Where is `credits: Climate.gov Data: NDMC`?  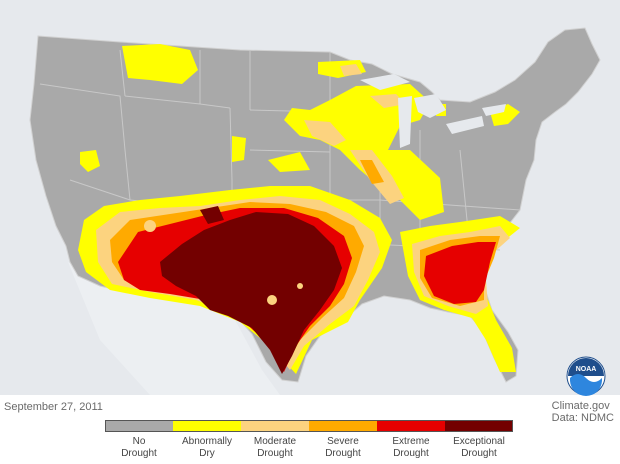 credits: Climate.gov Data: NDMC is located at coordinates (583, 412).